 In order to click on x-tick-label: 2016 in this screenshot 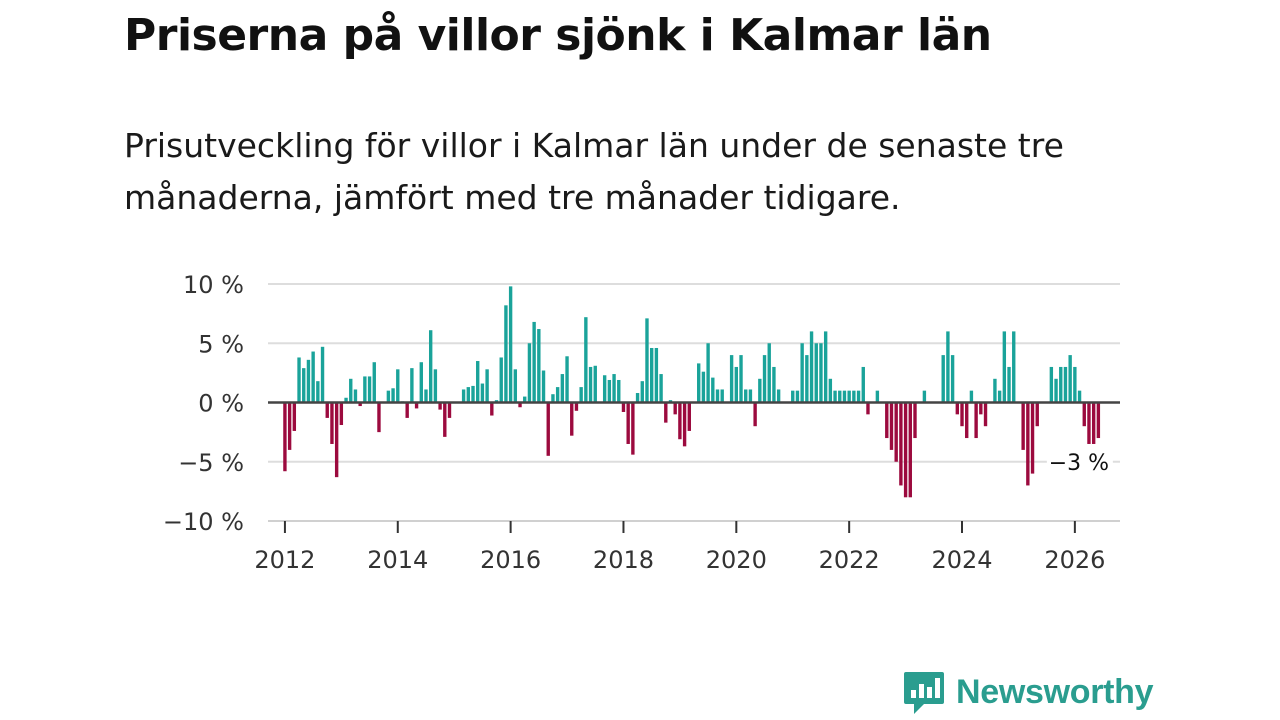, I will do `click(510, 560)`.